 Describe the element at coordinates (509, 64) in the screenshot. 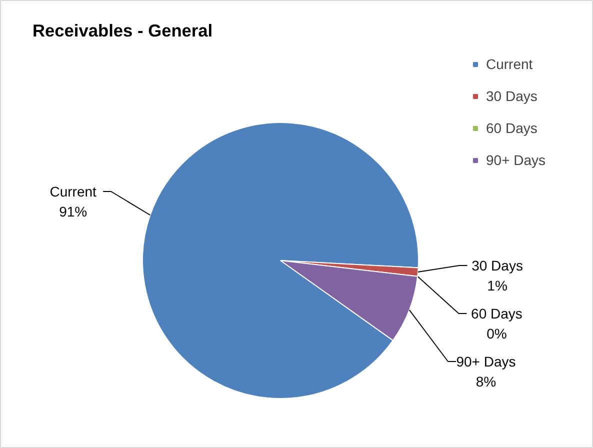

I see `legend-label: Current` at that location.